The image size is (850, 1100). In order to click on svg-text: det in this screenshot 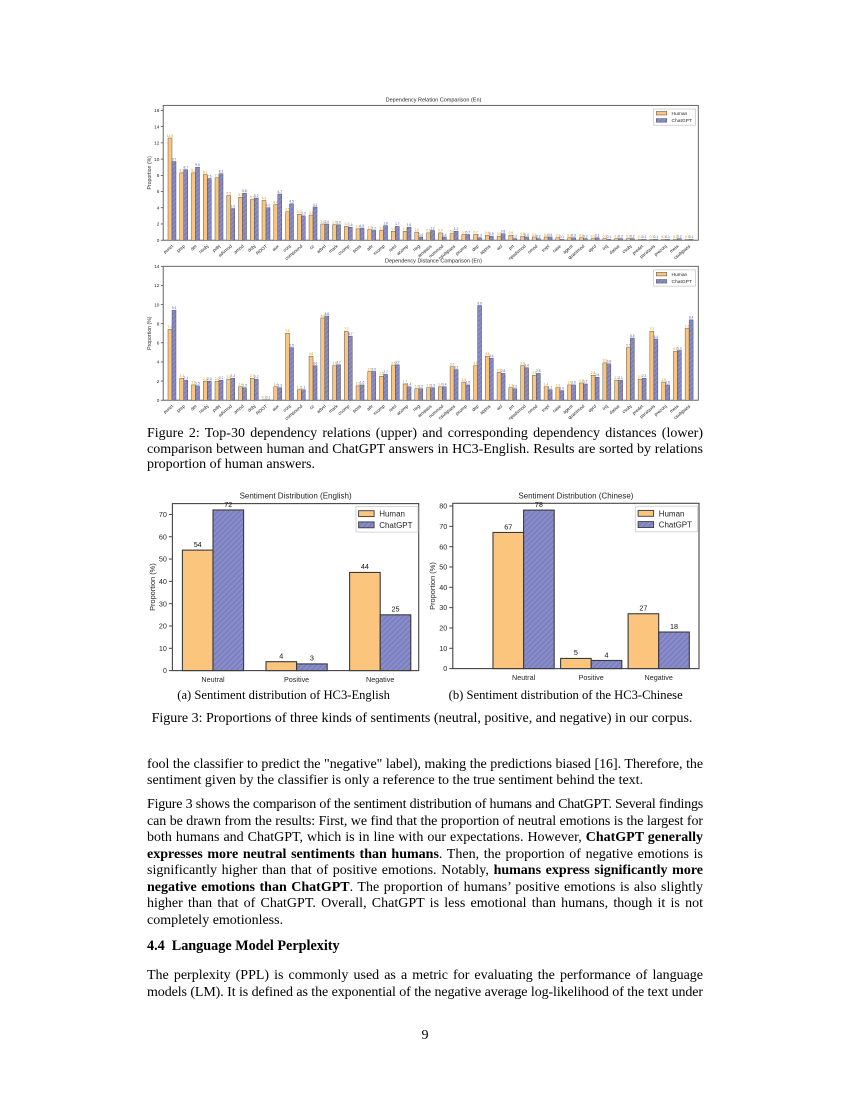, I will do `click(194, 247)`.